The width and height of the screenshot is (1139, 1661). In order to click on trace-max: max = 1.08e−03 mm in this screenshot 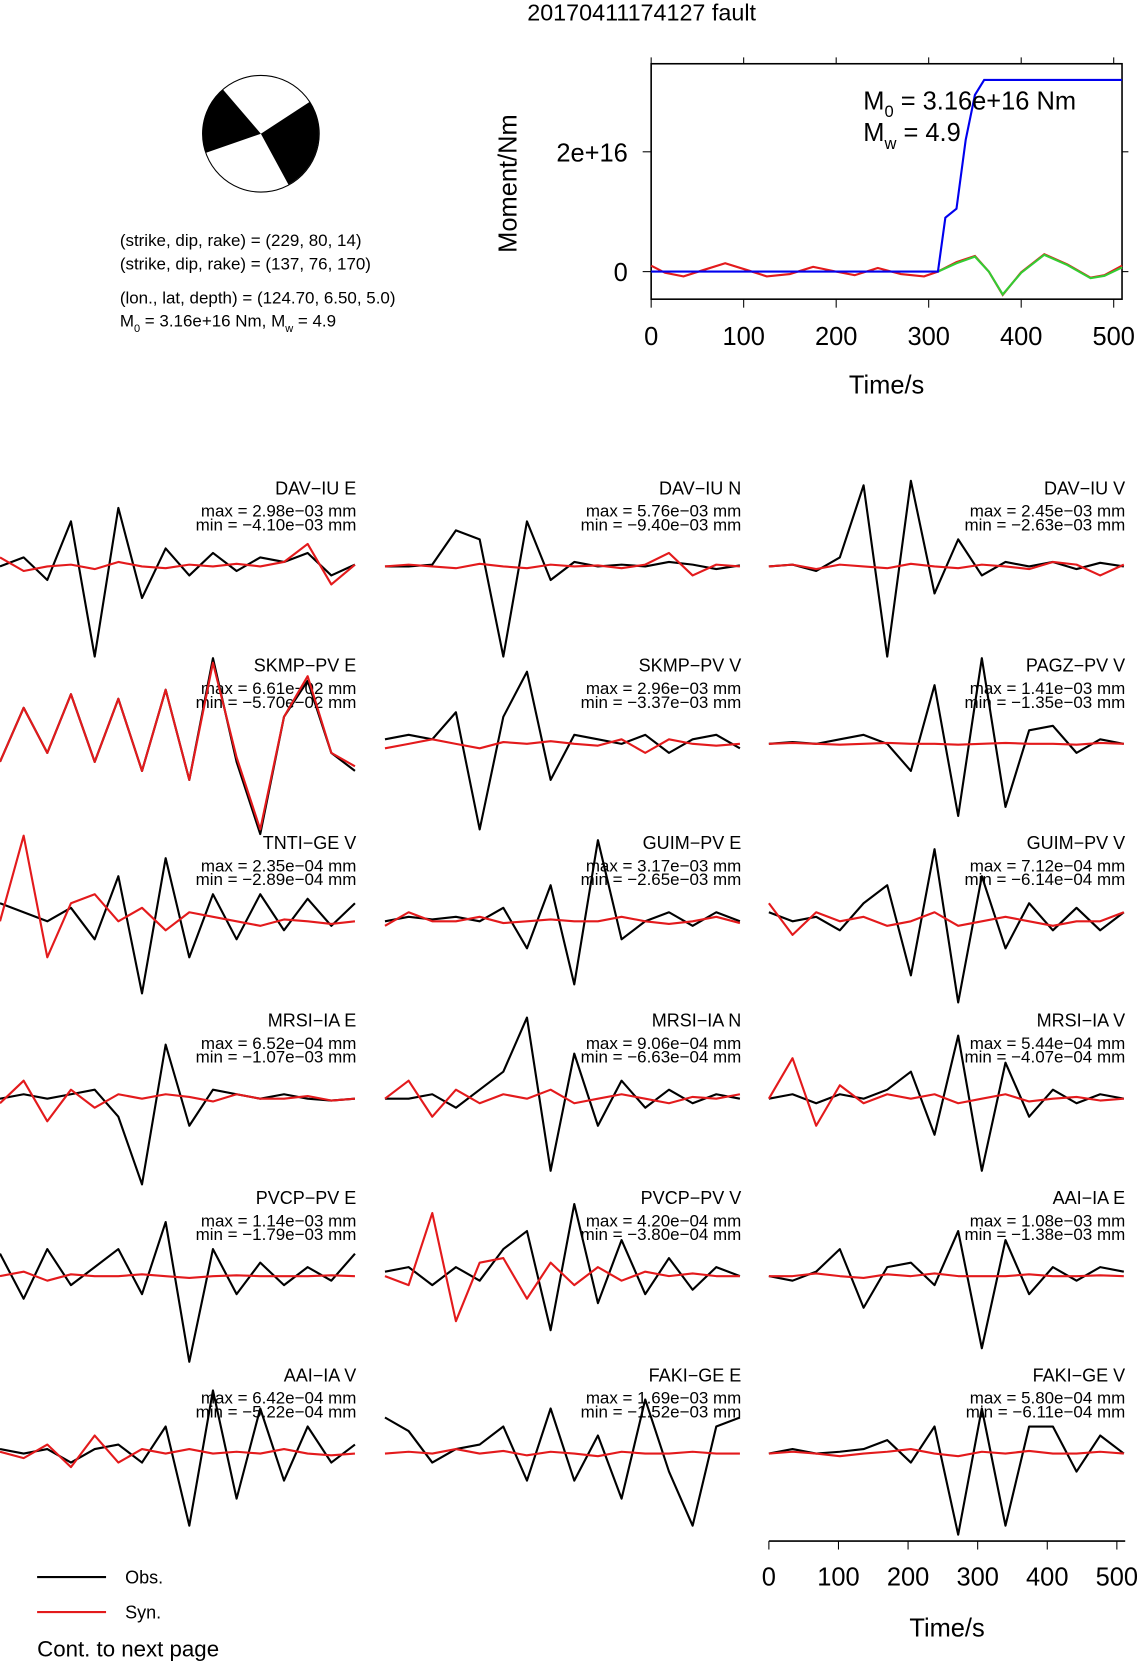, I will do `click(1047, 1220)`.